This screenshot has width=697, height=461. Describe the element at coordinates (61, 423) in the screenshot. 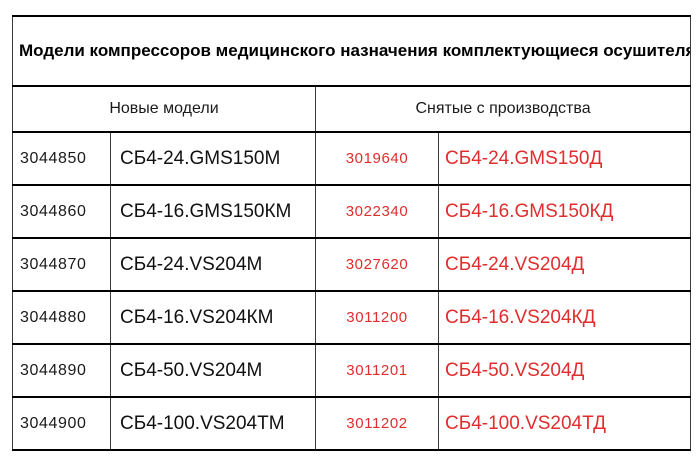

I see `new-code-cell: 3044900` at that location.